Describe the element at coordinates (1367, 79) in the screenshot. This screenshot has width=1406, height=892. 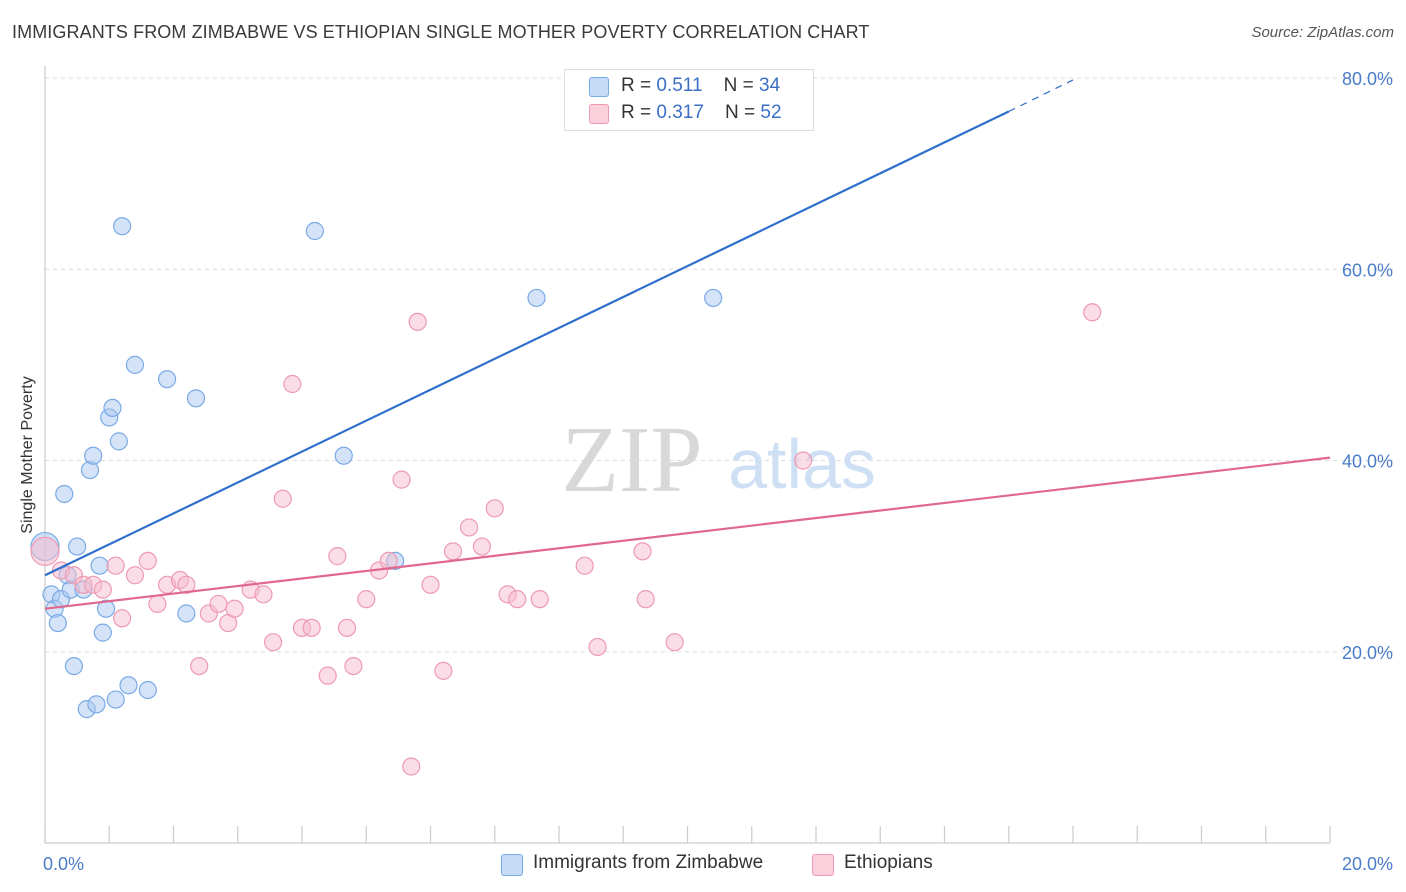
I see `y-tick-label: 80.0%` at that location.